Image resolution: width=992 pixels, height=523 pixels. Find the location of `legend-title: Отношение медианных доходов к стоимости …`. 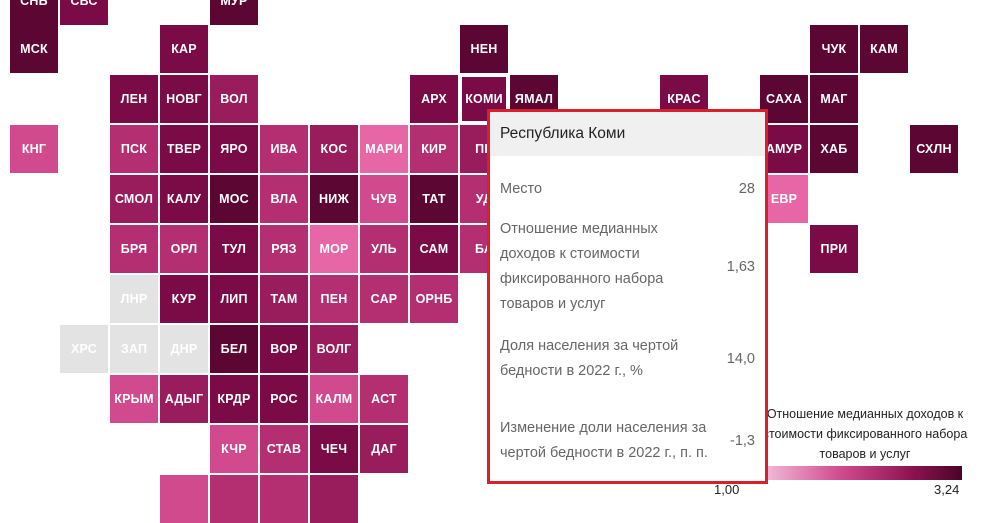

legend-title: Отношение медианных доходов к стоимости … is located at coordinates (865, 434).